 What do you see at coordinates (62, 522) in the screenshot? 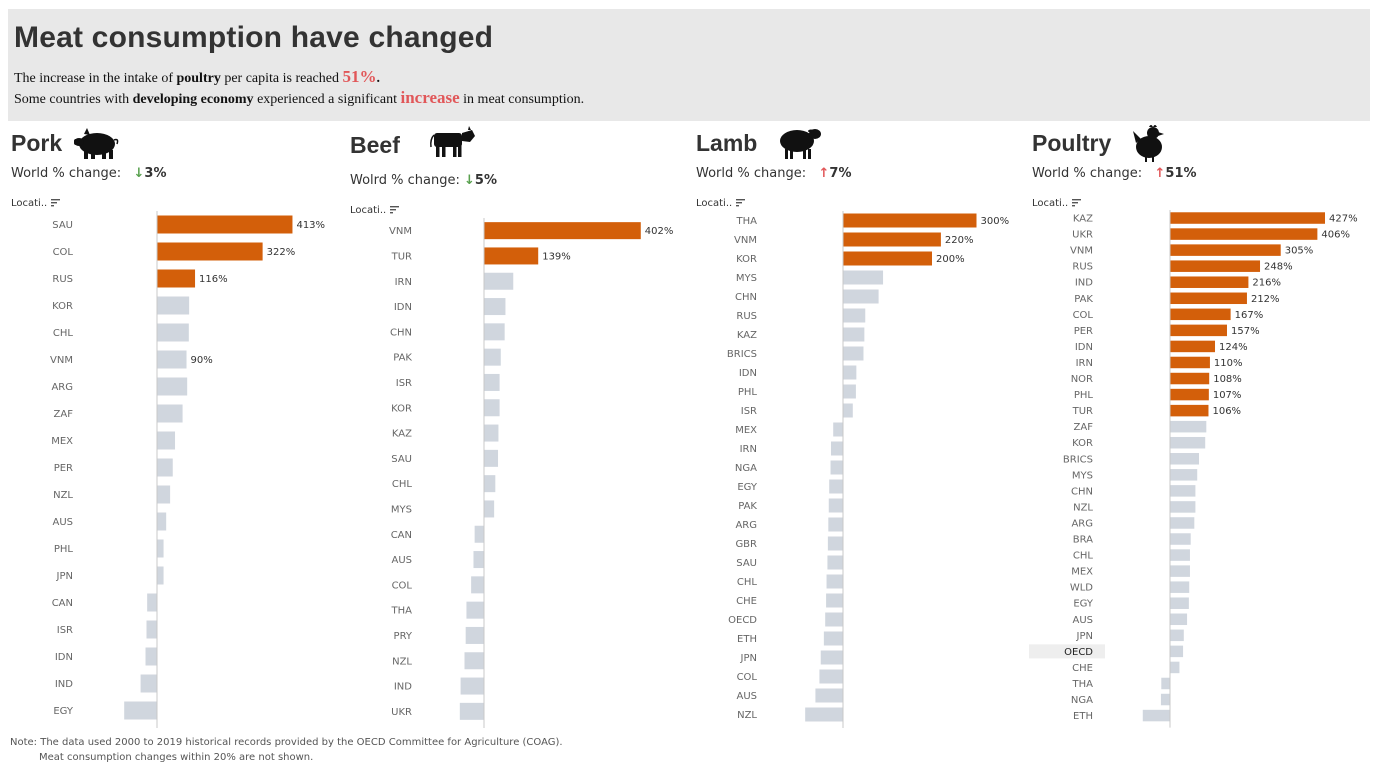
I see `category-label: AUS` at bounding box center [62, 522].